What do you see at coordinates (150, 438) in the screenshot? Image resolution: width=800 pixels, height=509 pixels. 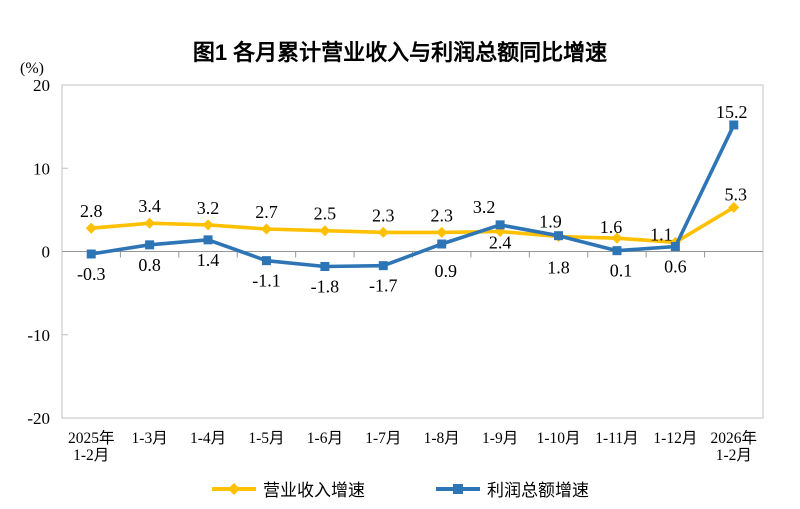 I see `x-axis-category-label: 1-3月` at bounding box center [150, 438].